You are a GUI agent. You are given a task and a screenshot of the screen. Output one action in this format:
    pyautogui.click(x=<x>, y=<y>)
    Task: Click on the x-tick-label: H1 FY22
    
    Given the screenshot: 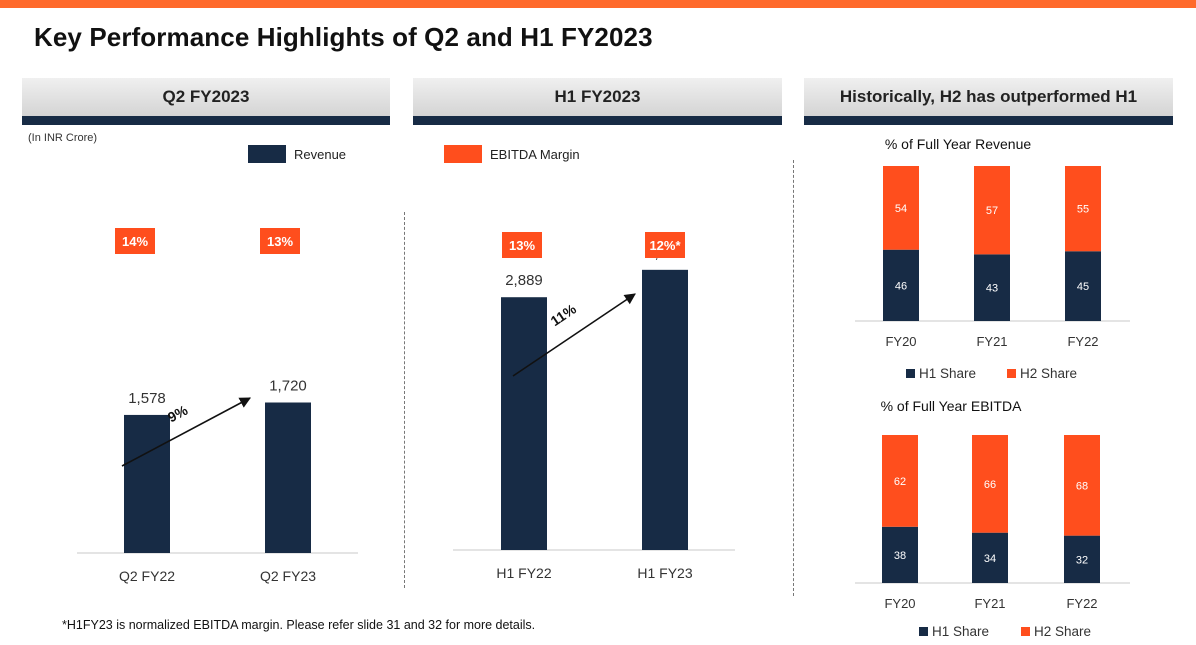 What is the action you would take?
    pyautogui.click(x=523, y=573)
    